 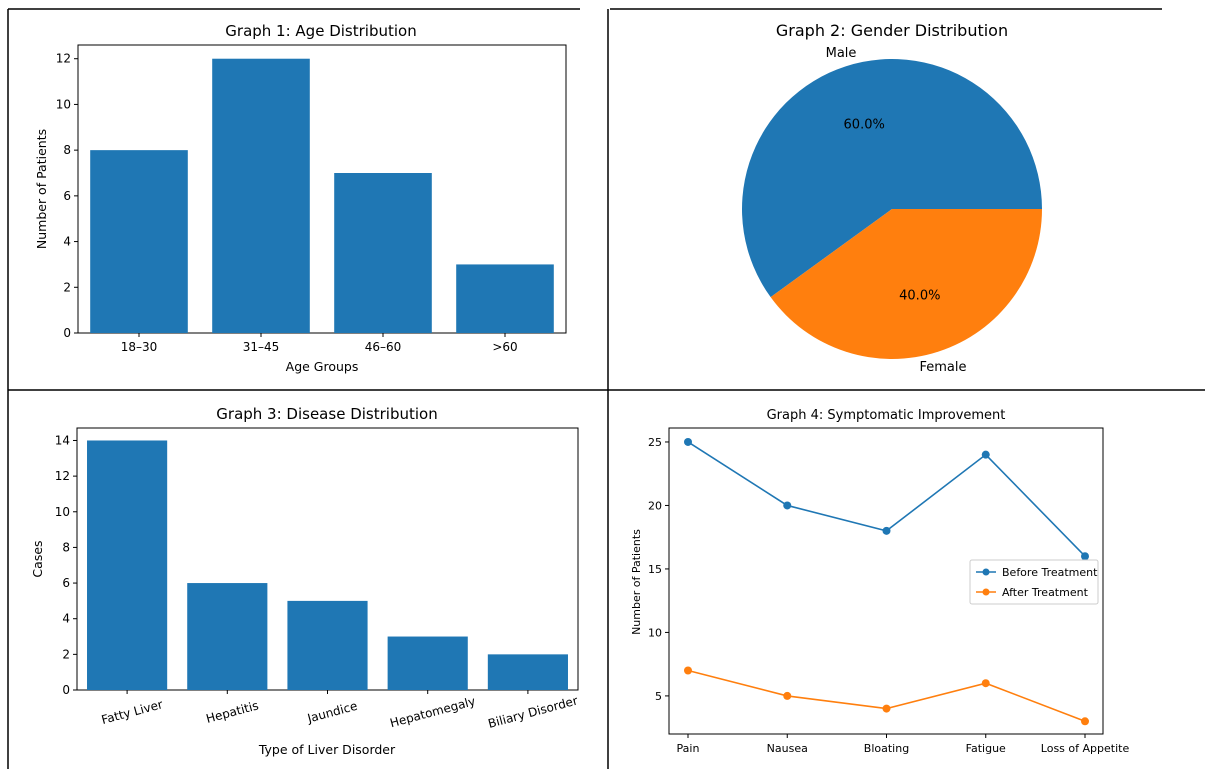 What do you see at coordinates (504, 347) in the screenshot?
I see `x-tick-label: >60` at bounding box center [504, 347].